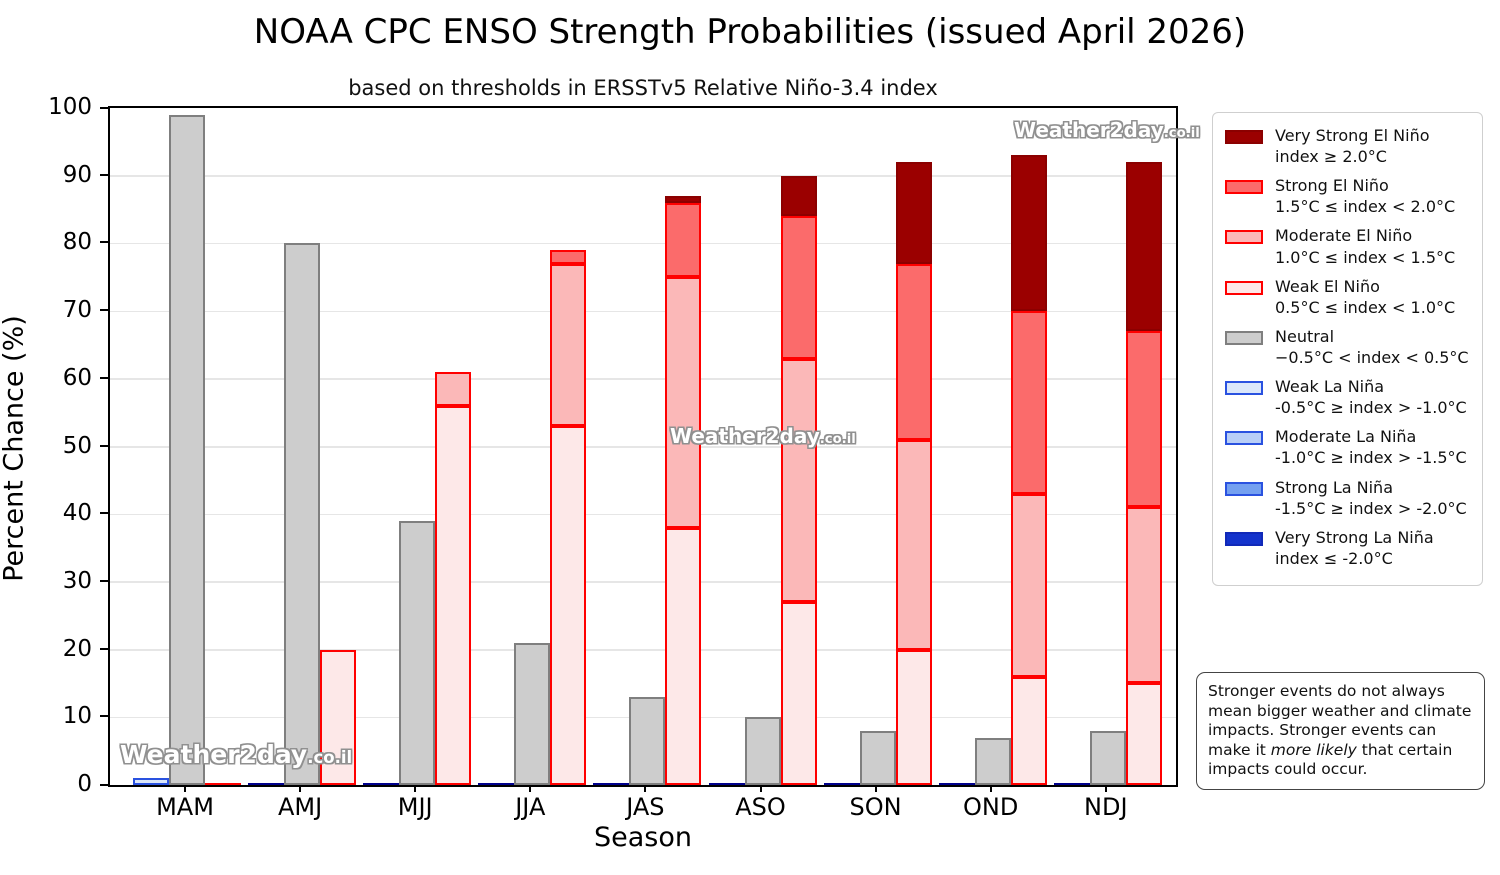  Describe the element at coordinates (956, 783) in the screenshot. I see `bar-zero-OND-lanina` at that location.